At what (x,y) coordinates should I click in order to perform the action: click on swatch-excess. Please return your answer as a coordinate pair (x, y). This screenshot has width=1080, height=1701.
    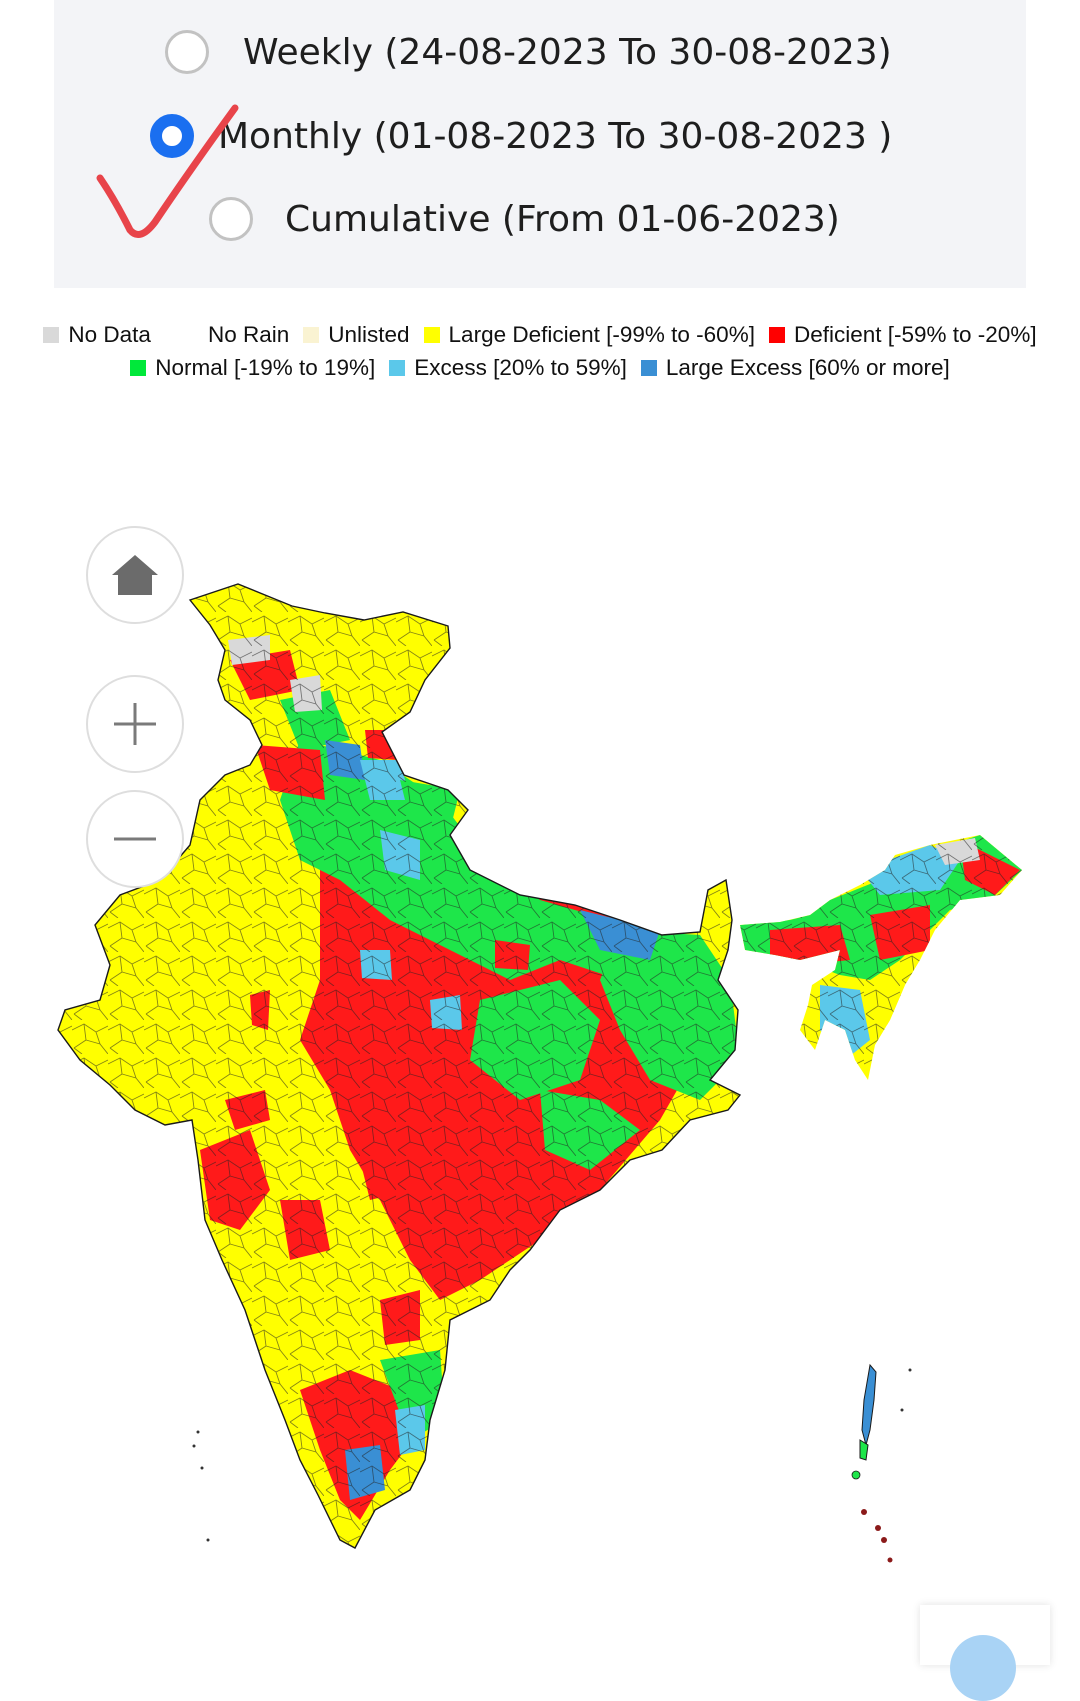
    Looking at the image, I should click on (397, 368).